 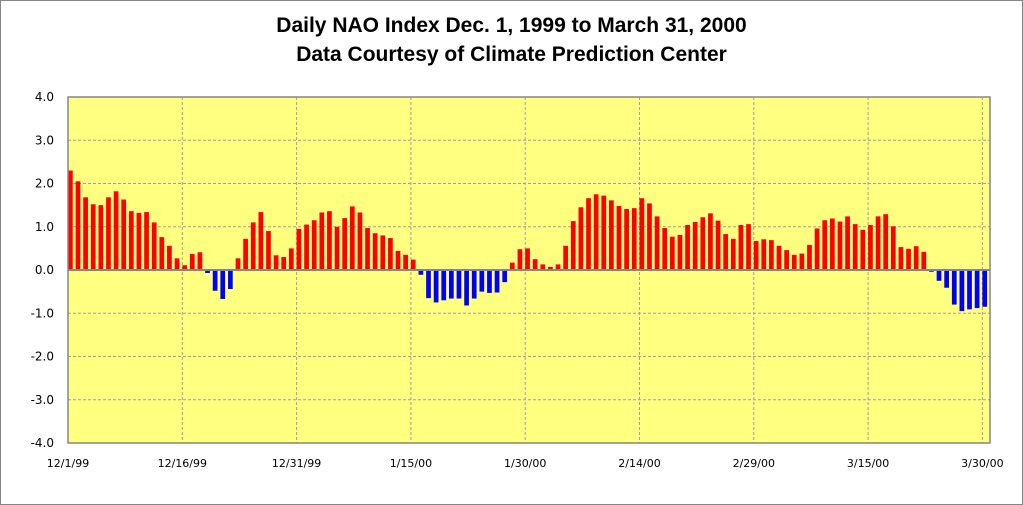 What do you see at coordinates (42, 443) in the screenshot?
I see `y-tick-label: -4.0` at bounding box center [42, 443].